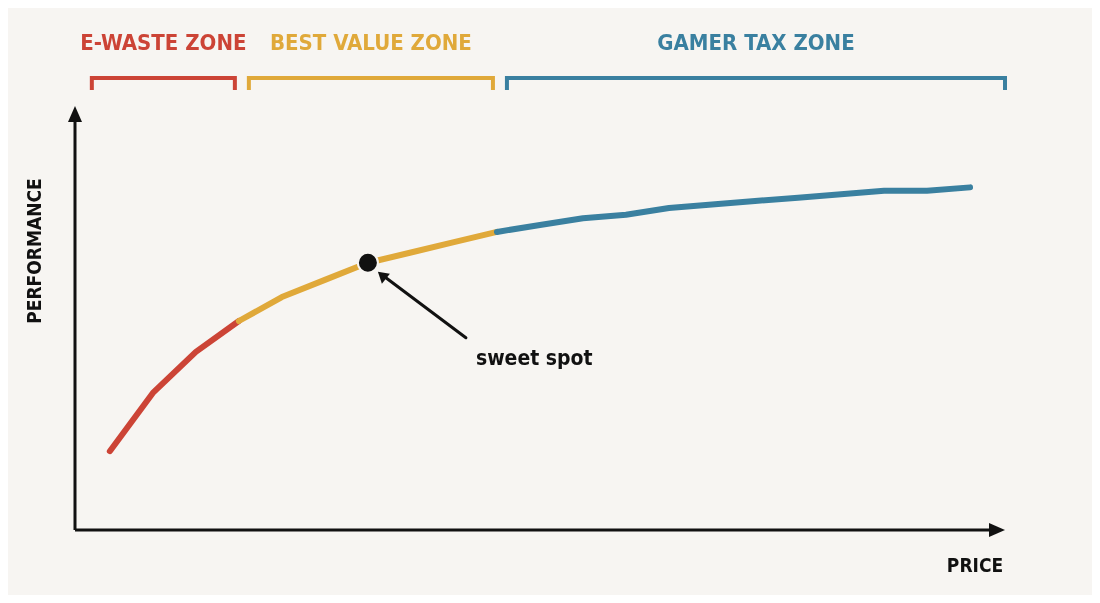 The height and width of the screenshot is (603, 1100). I want to click on text: BEST VALUE ZONE, so click(370, 42).